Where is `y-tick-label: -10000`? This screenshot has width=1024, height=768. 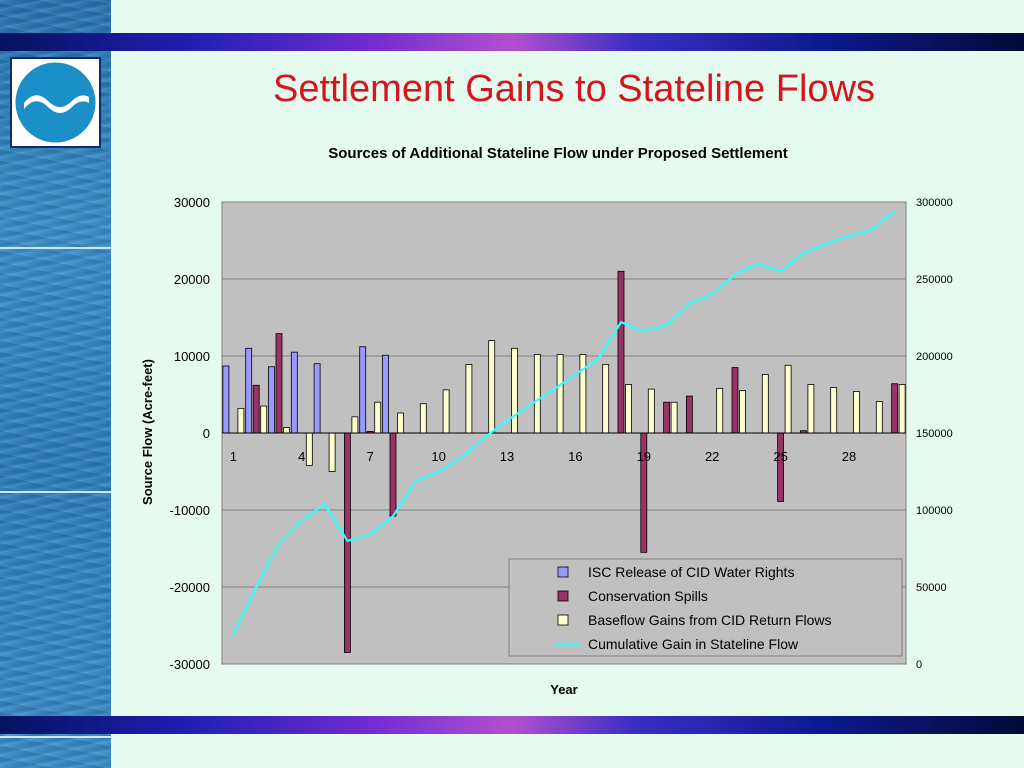
y-tick-label: -10000 is located at coordinates (190, 510).